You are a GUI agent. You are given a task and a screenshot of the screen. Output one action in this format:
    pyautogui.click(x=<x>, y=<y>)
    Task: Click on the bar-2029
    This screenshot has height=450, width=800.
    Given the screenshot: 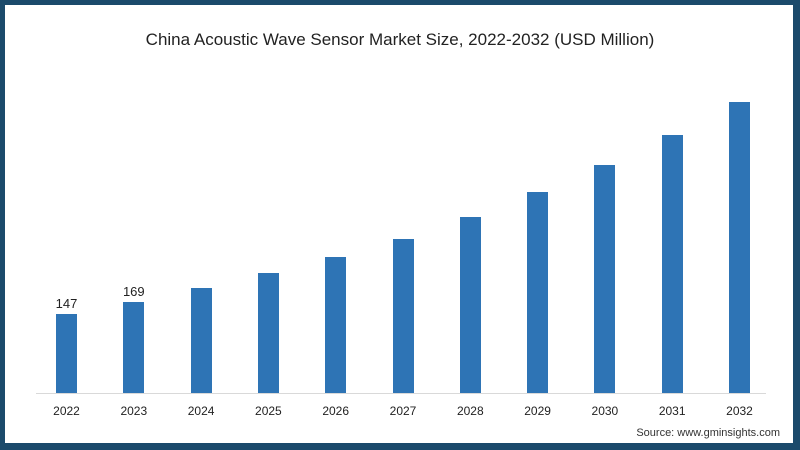 What is the action you would take?
    pyautogui.click(x=538, y=292)
    